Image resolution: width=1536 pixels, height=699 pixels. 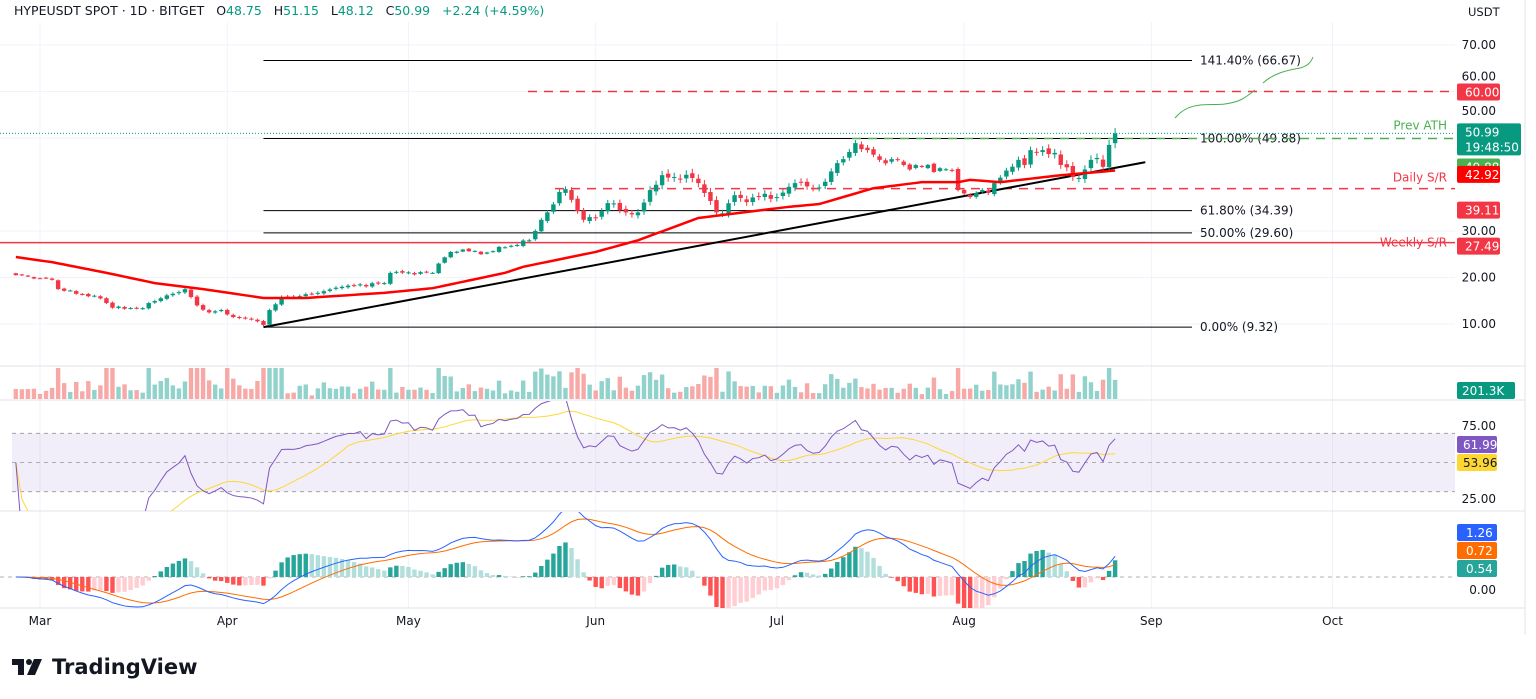 I want to click on tradingview-logo: TradingView, so click(x=104, y=667).